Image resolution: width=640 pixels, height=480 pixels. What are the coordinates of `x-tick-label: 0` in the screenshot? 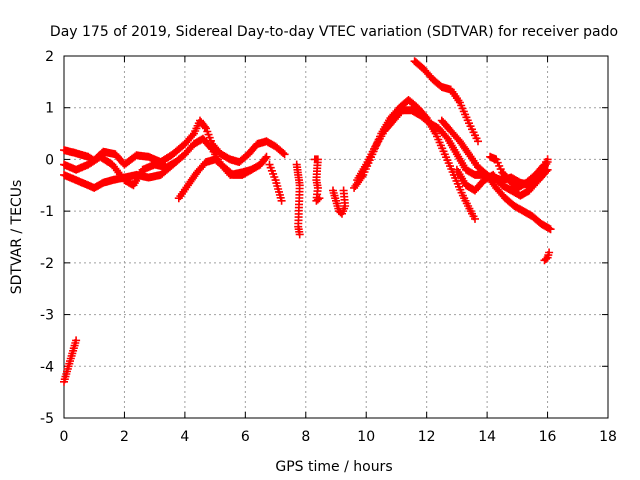 It's located at (64, 437).